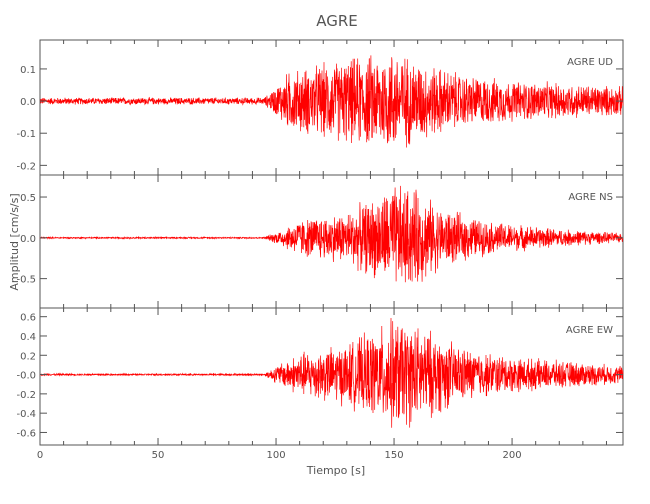 Image resolution: width=650 pixels, height=504 pixels. What do you see at coordinates (14, 241) in the screenshot?
I see `y-axis-label: Amplitud [cm/s/s]` at bounding box center [14, 241].